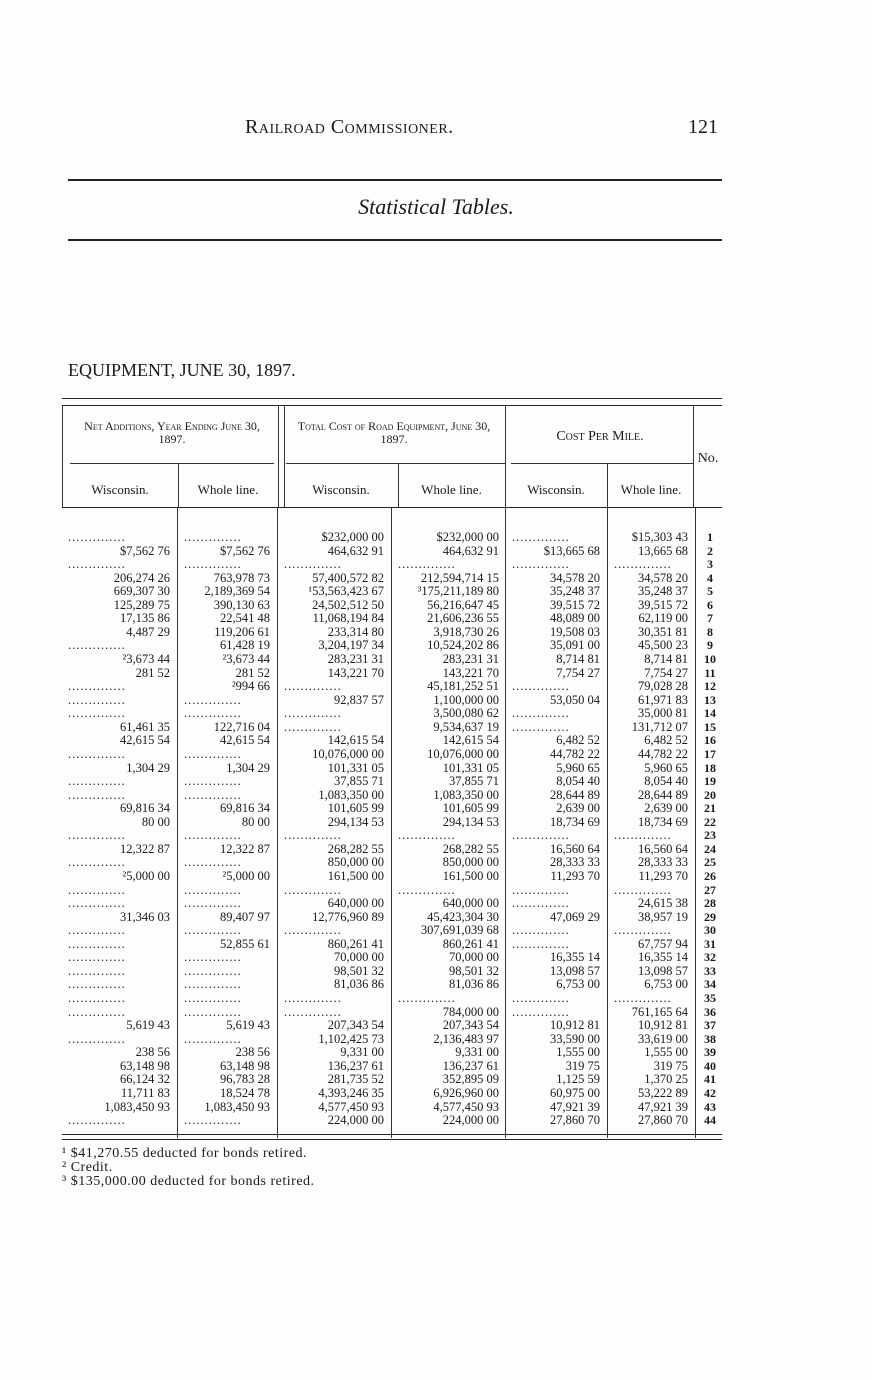 This screenshot has width=872, height=1380. What do you see at coordinates (145, 808) in the screenshot?
I see `table-cell: 69,816 34` at bounding box center [145, 808].